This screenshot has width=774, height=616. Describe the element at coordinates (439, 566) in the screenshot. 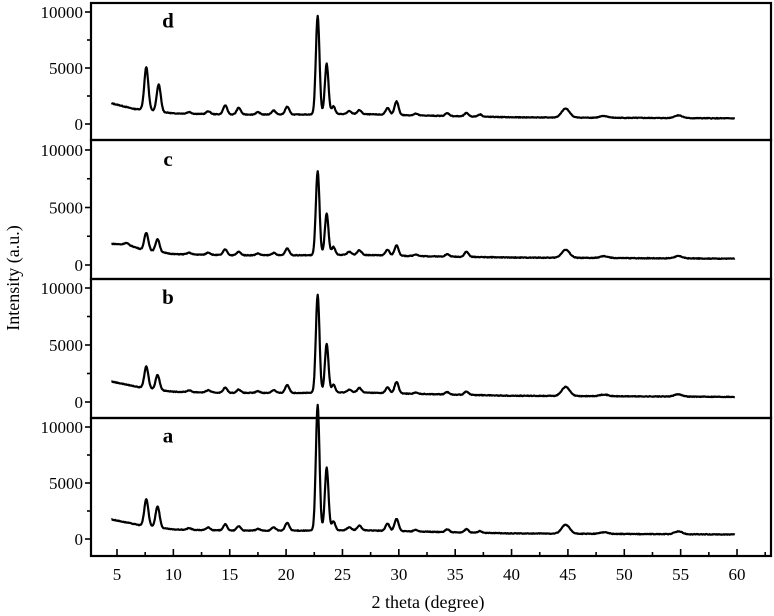

I see `x-axis: 5 10 15 20 25 30 35 40 45 50 55 60` at that location.